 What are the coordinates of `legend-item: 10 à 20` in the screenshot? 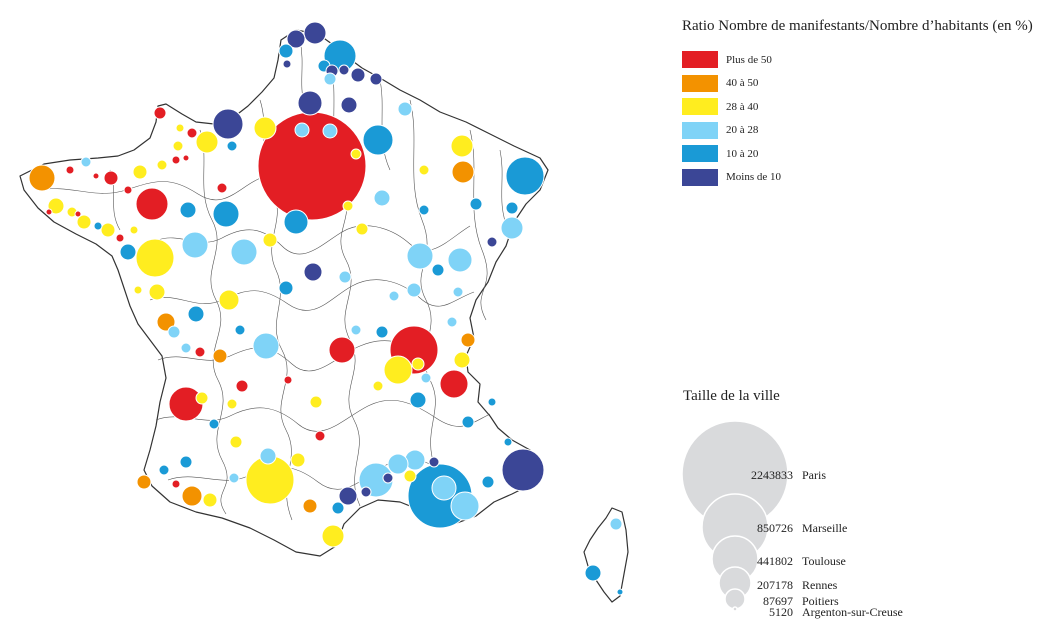 It's located at (857, 154).